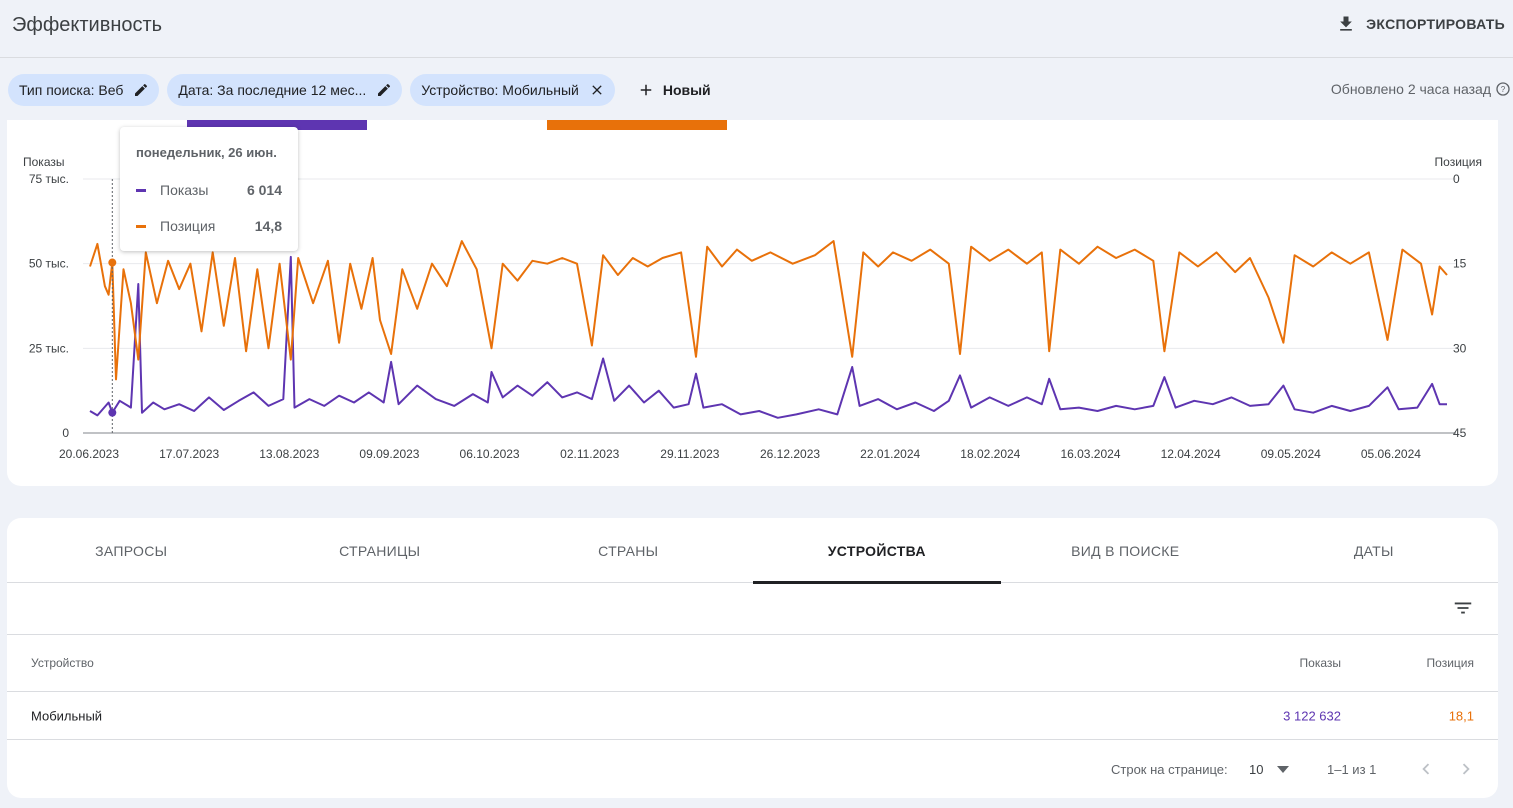 The width and height of the screenshot is (1513, 808). What do you see at coordinates (1460, 433) in the screenshot?
I see `y-right-tick-label: 45` at bounding box center [1460, 433].